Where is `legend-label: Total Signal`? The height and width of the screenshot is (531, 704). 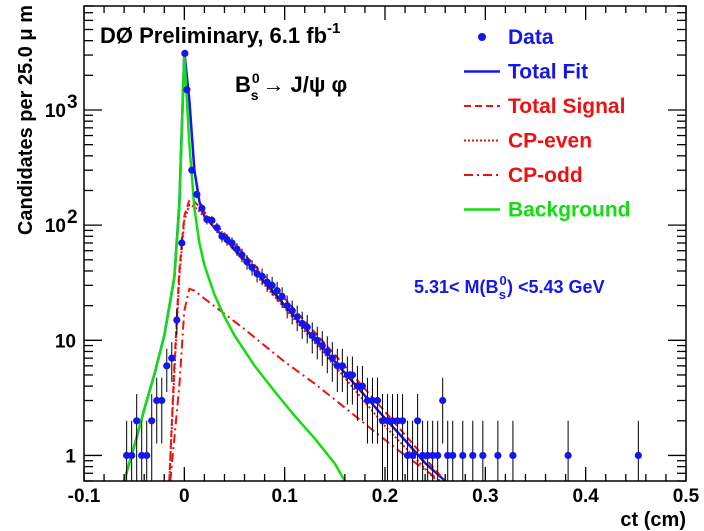
legend-label: Total Signal is located at coordinates (566, 106).